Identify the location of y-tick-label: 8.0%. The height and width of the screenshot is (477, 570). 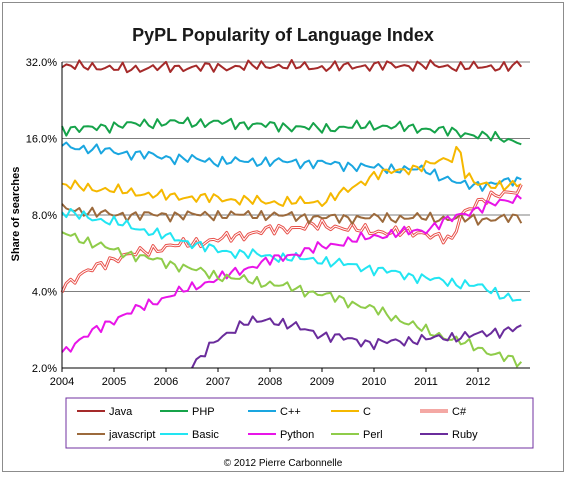
(44, 216).